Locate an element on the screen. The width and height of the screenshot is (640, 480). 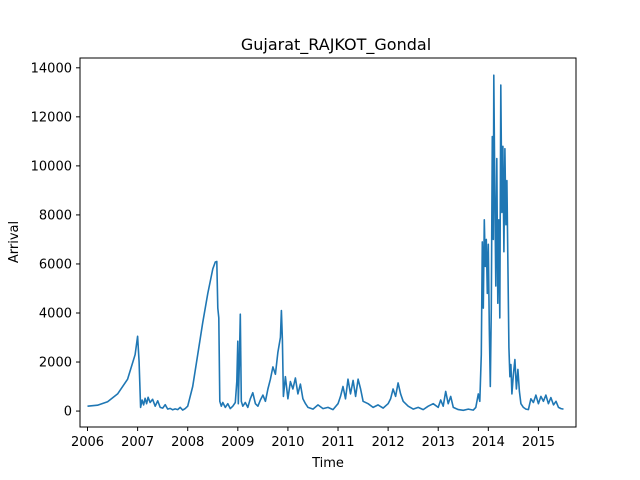
x-tick-label: 2011 is located at coordinates (337, 442).